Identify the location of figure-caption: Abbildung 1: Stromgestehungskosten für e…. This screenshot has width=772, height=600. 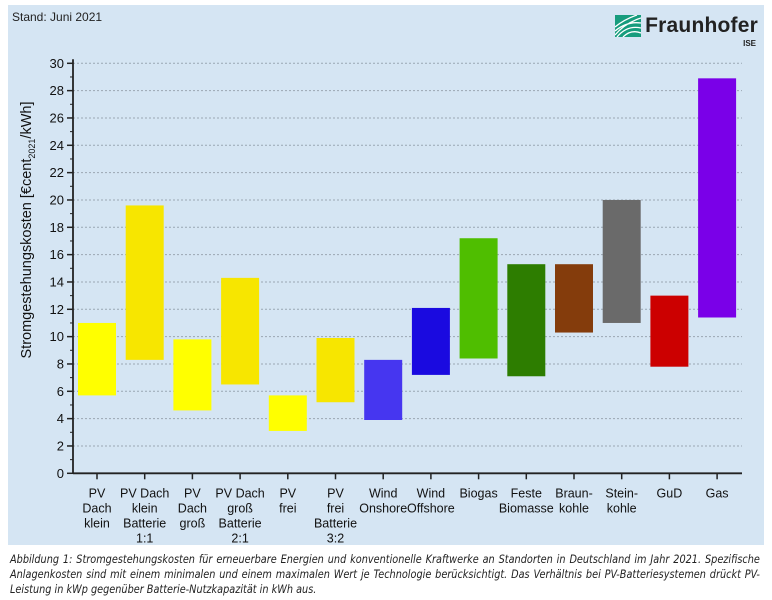
(385, 574).